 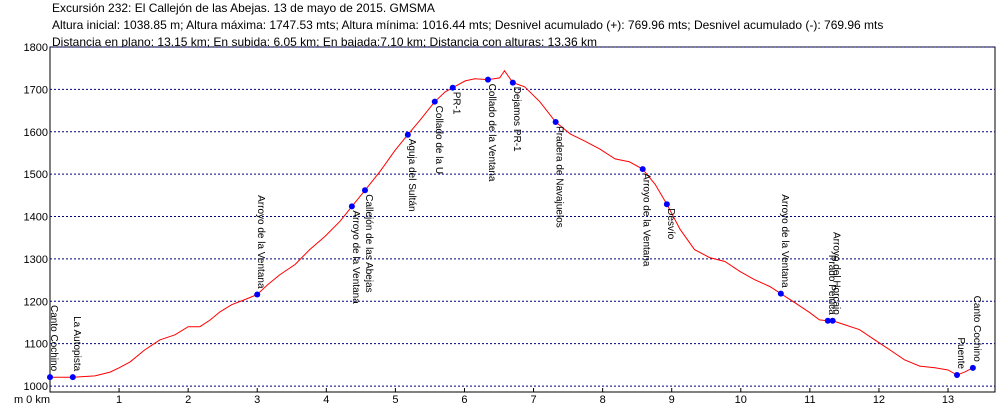 I want to click on y-tick-label: 1100, so click(x=36, y=345).